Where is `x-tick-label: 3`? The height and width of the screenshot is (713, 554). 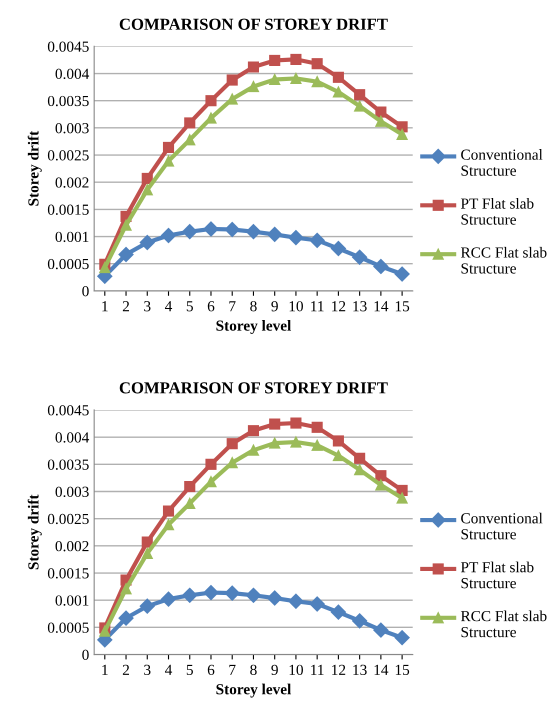
x-tick-label: 3 is located at coordinates (147, 670).